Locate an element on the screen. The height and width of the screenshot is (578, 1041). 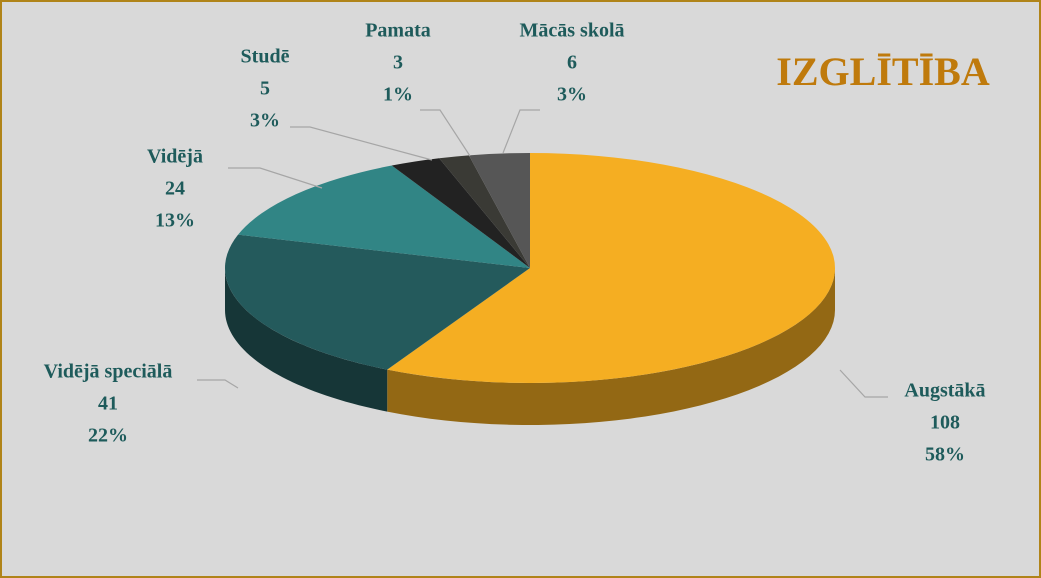
category-label: Augstākā is located at coordinates (944, 391).